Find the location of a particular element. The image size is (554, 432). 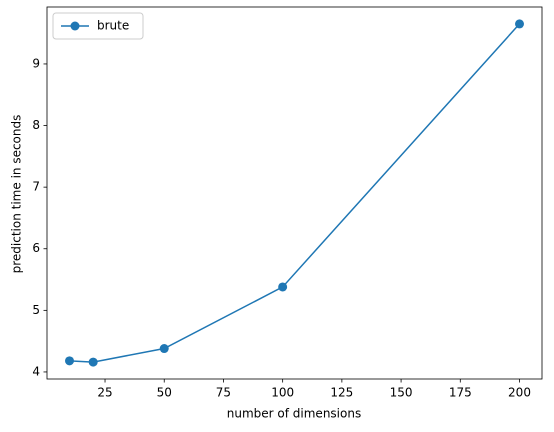

x-tick-label: 100 is located at coordinates (282, 393).